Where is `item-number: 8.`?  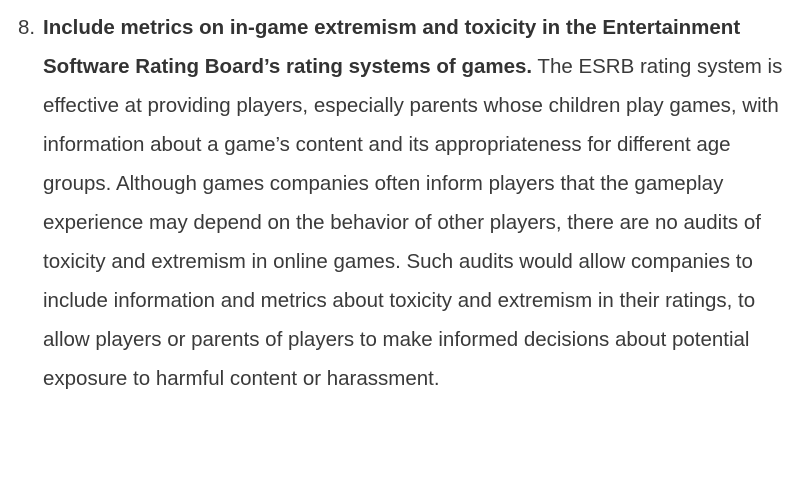 item-number: 8. is located at coordinates (27, 27).